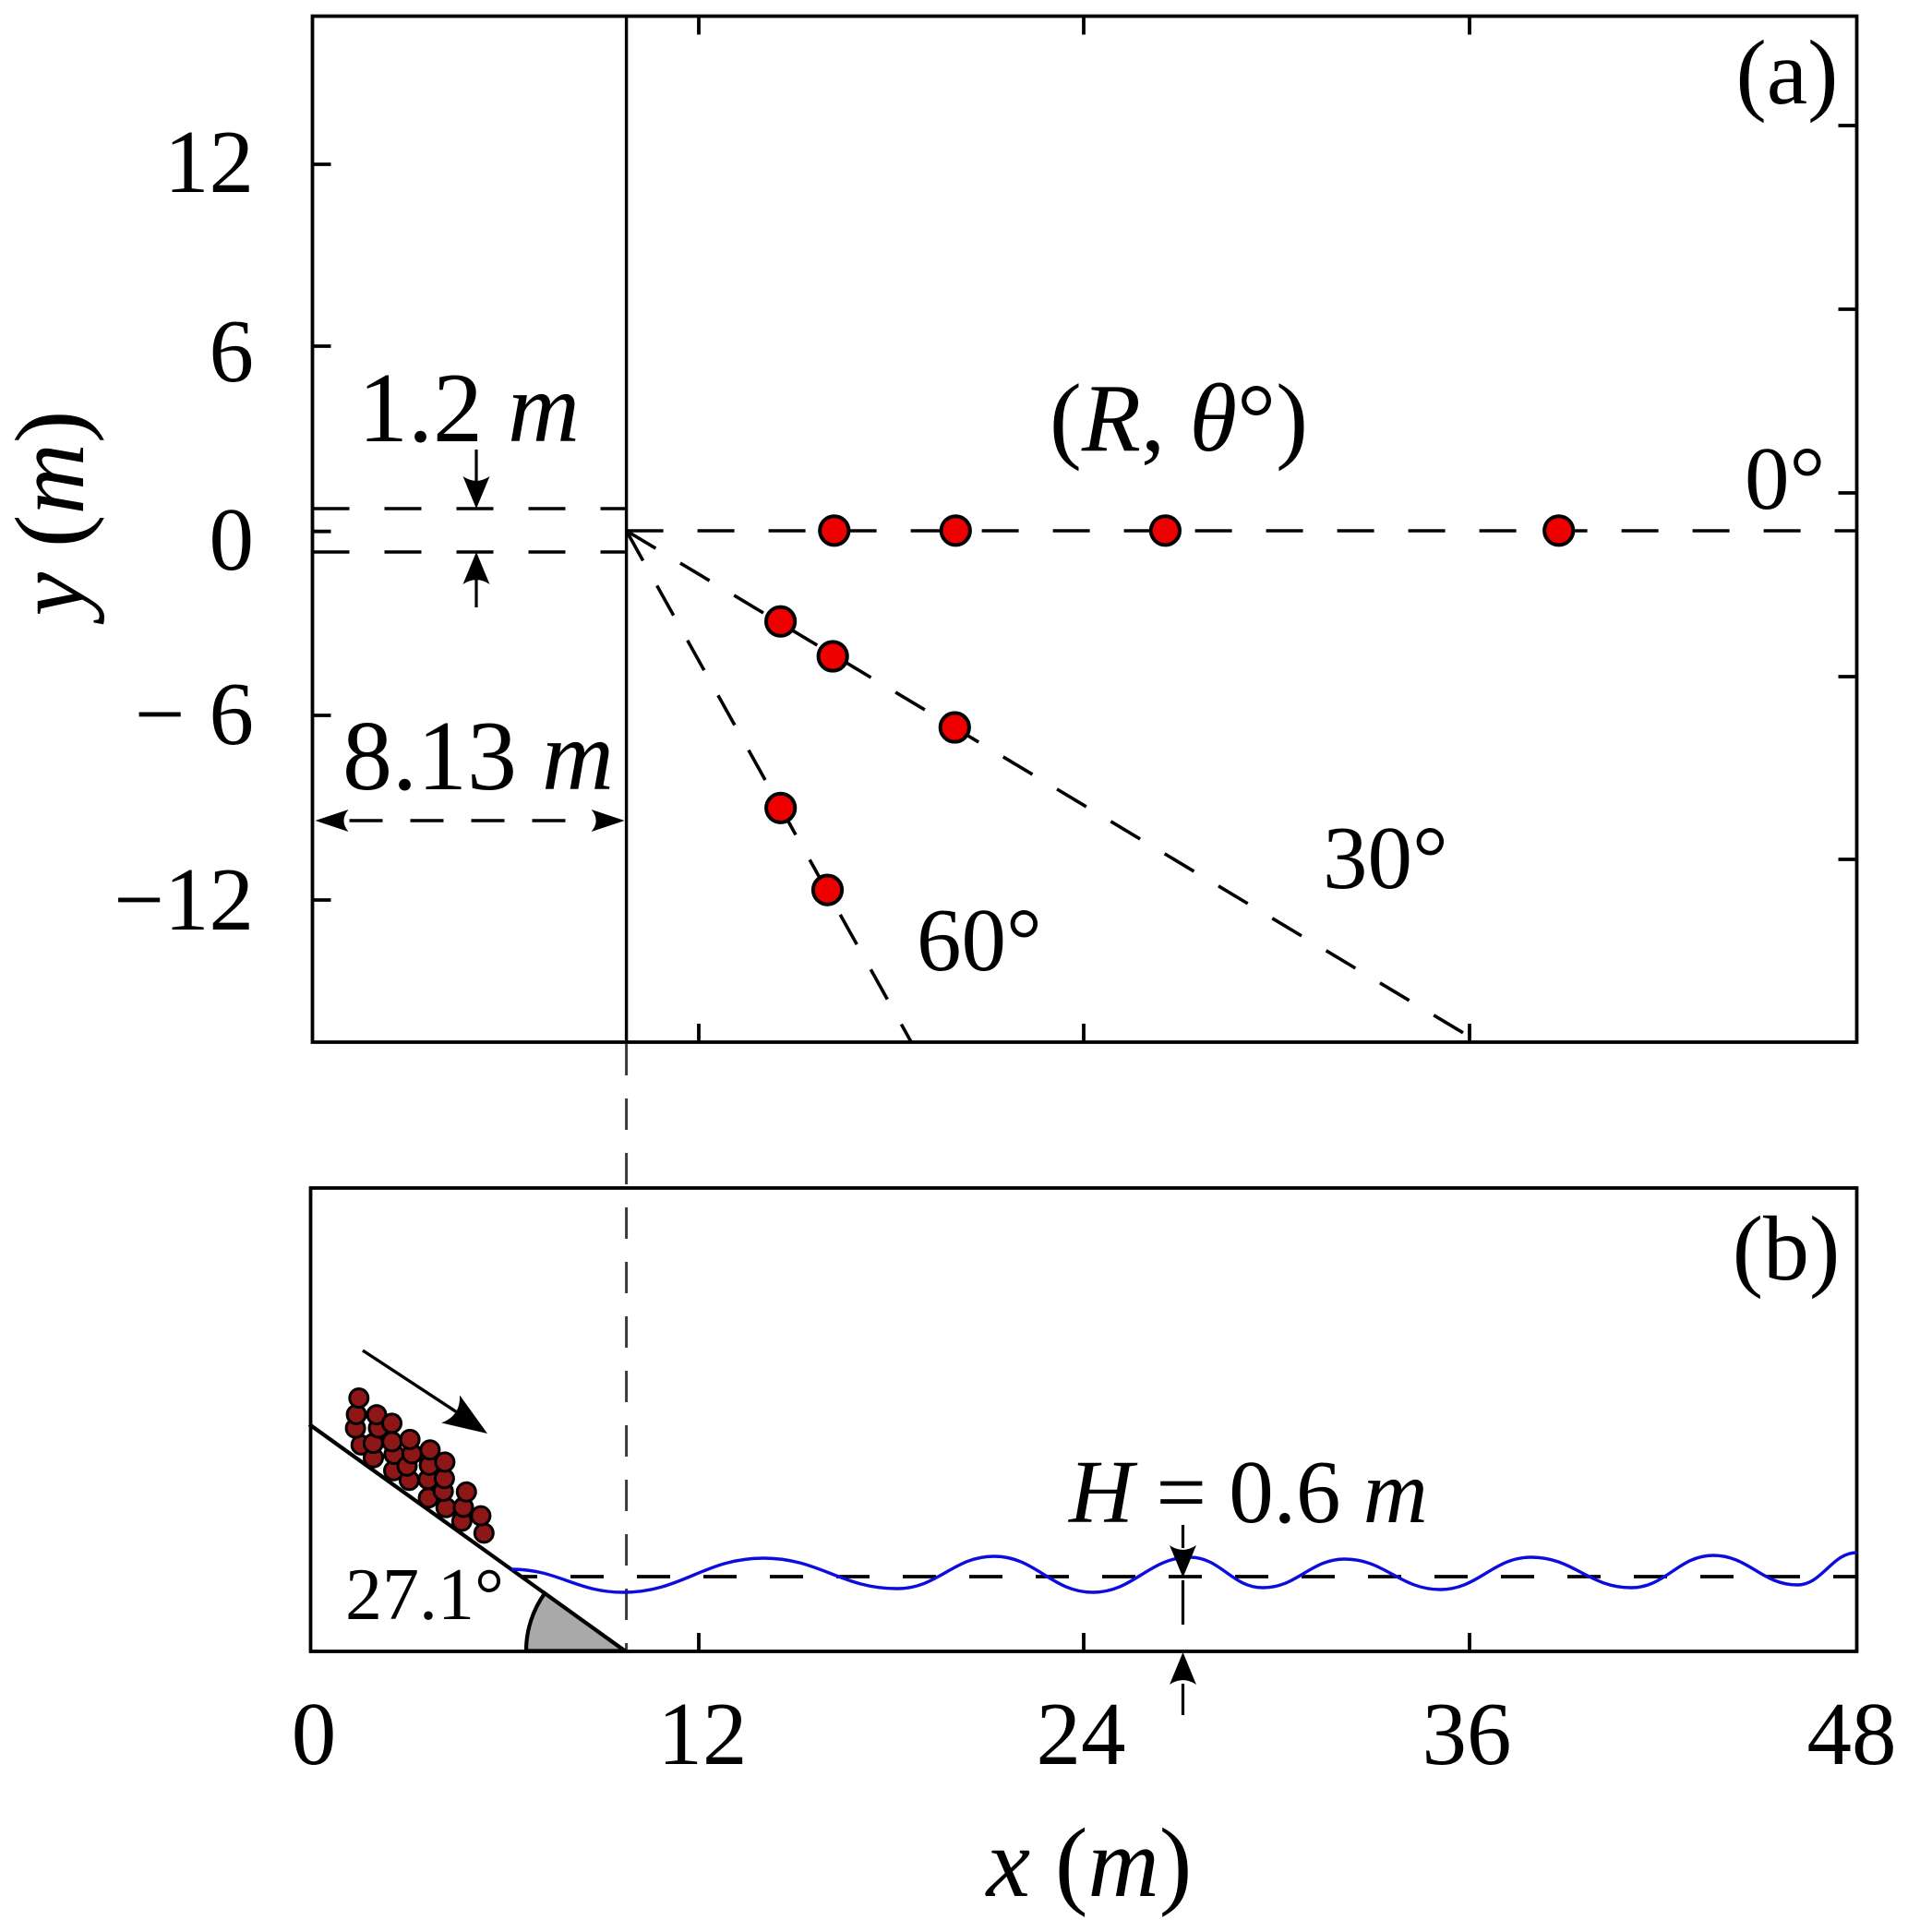  Describe the element at coordinates (52, 518) in the screenshot. I see `svg-text: y (m)` at that location.